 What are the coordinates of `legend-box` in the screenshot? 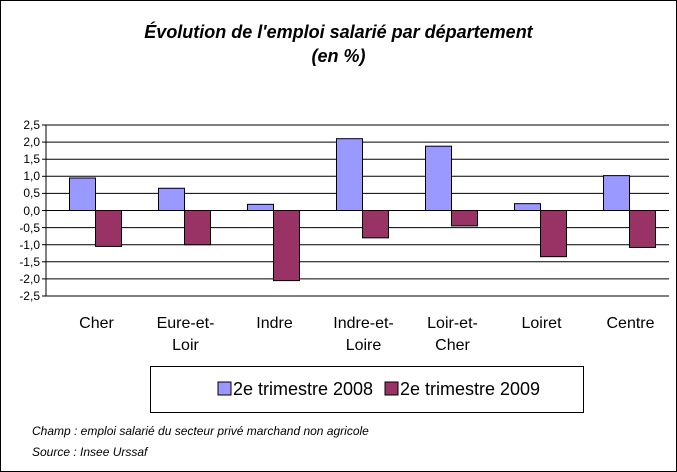 It's located at (367, 389).